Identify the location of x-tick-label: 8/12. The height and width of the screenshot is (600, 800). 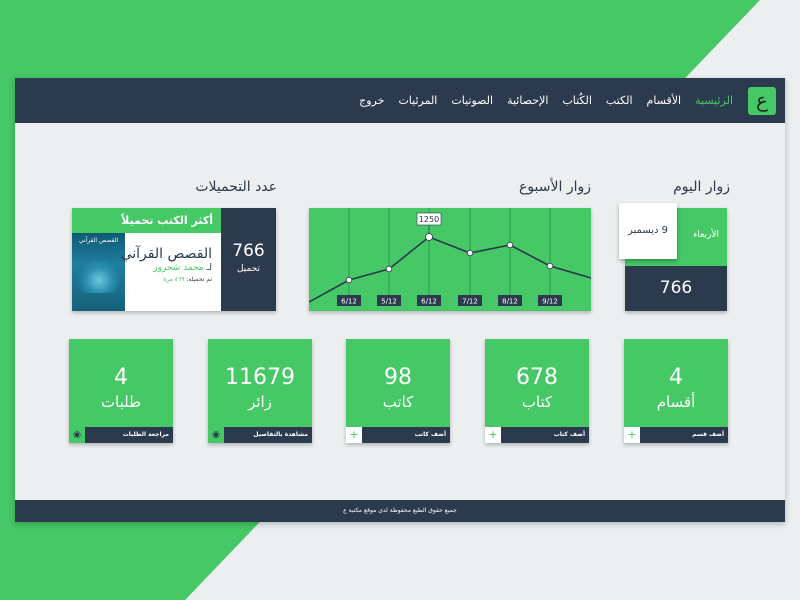
(510, 302).